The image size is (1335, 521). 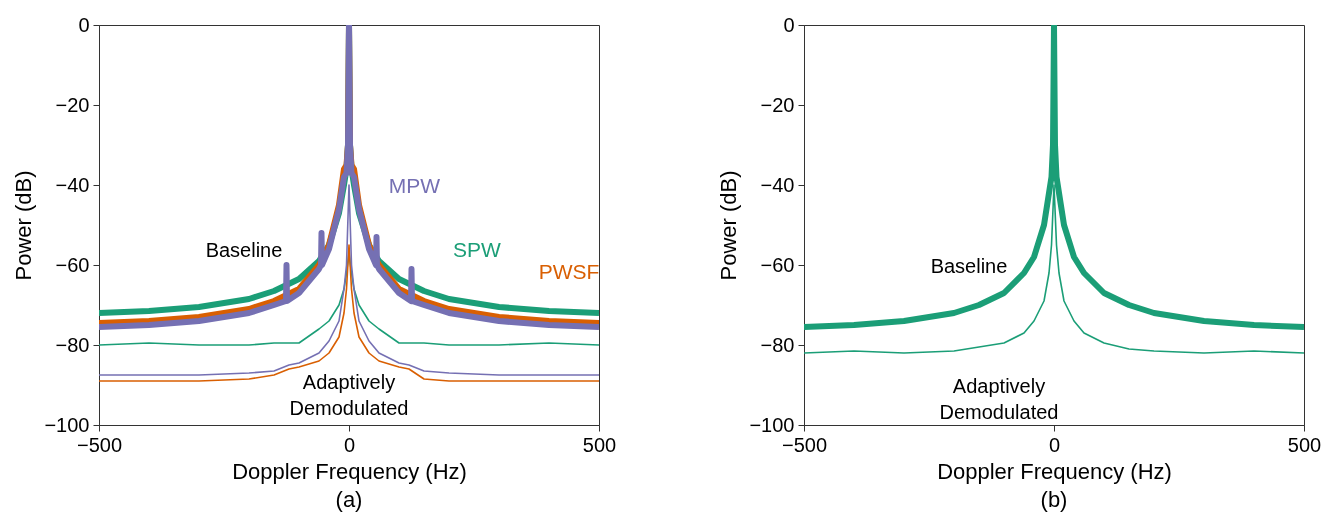 I want to click on series-label: SPW, so click(x=477, y=249).